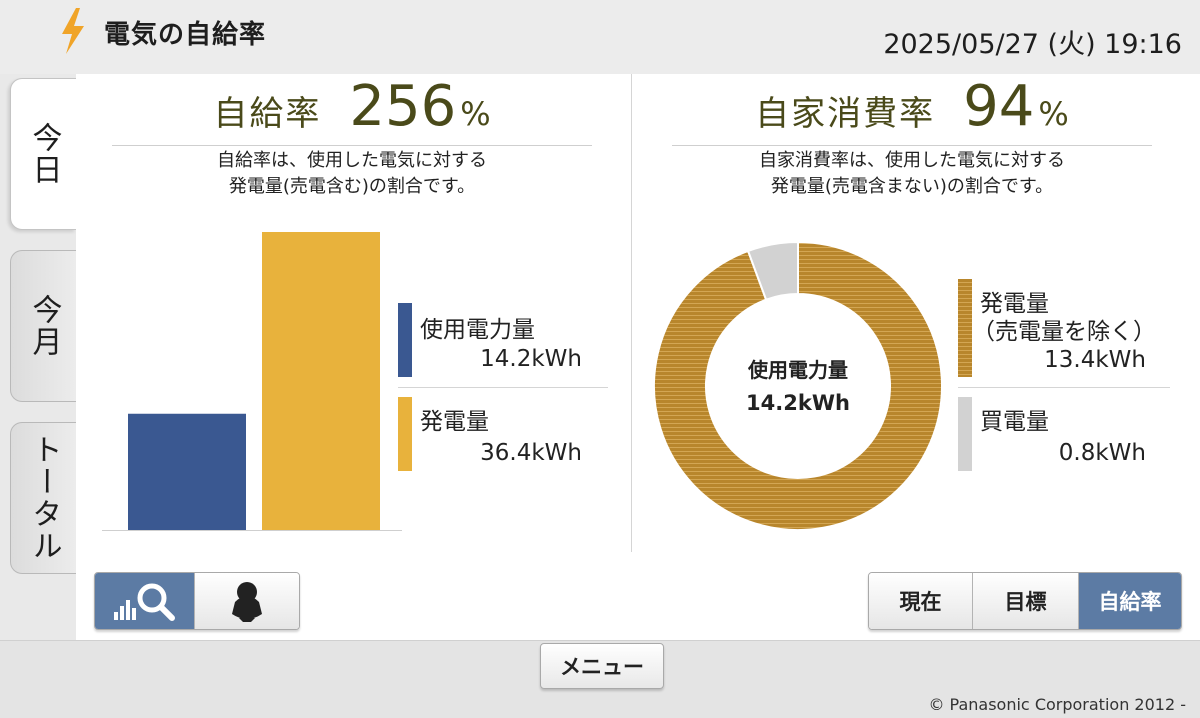 This screenshot has width=1200, height=718. I want to click on tab-today-label: 今日, so click(44, 154).